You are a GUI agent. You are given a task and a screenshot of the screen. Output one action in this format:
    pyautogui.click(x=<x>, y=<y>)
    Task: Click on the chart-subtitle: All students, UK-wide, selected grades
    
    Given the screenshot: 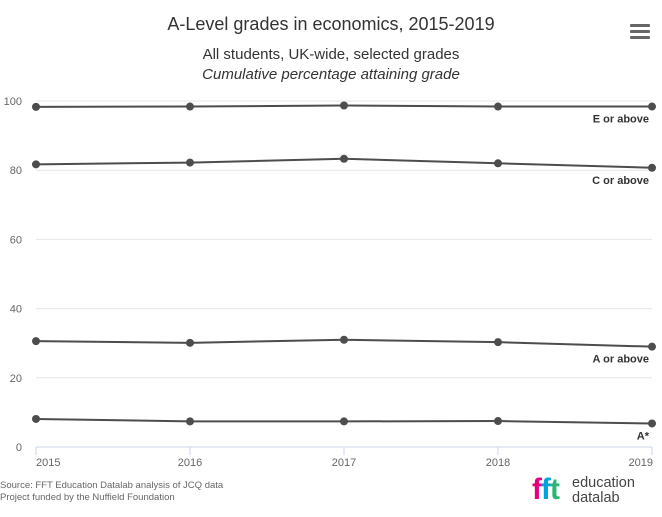 What is the action you would take?
    pyautogui.click(x=331, y=54)
    